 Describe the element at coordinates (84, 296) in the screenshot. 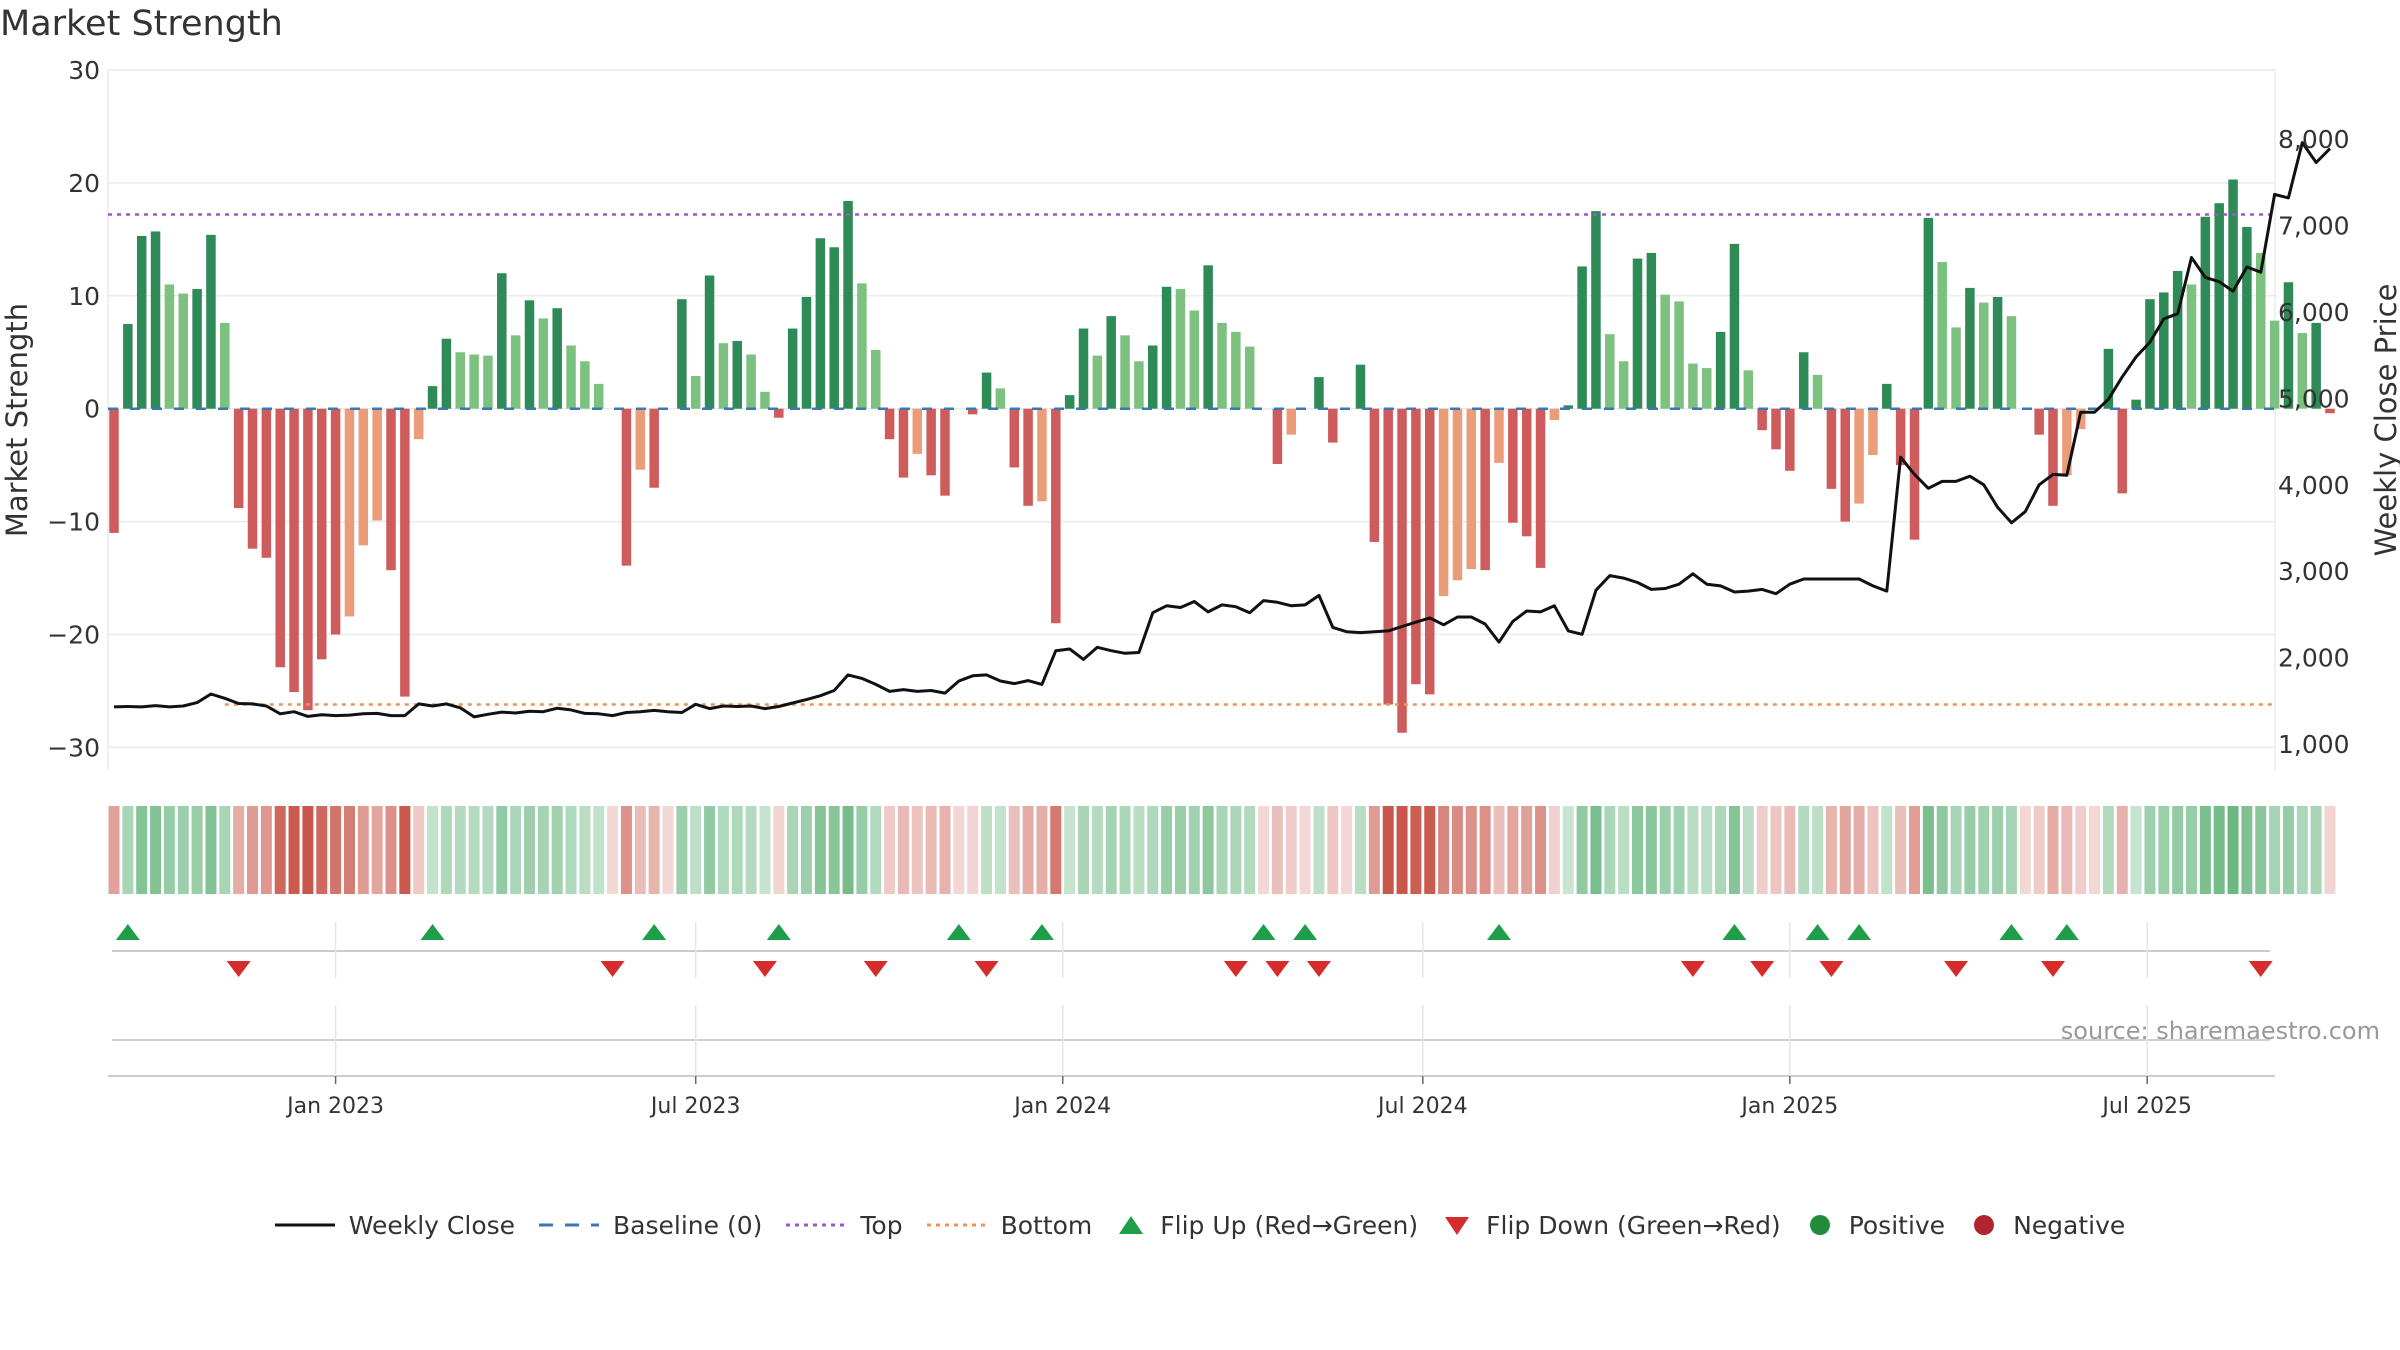

I see `left-tick-label: 10` at that location.